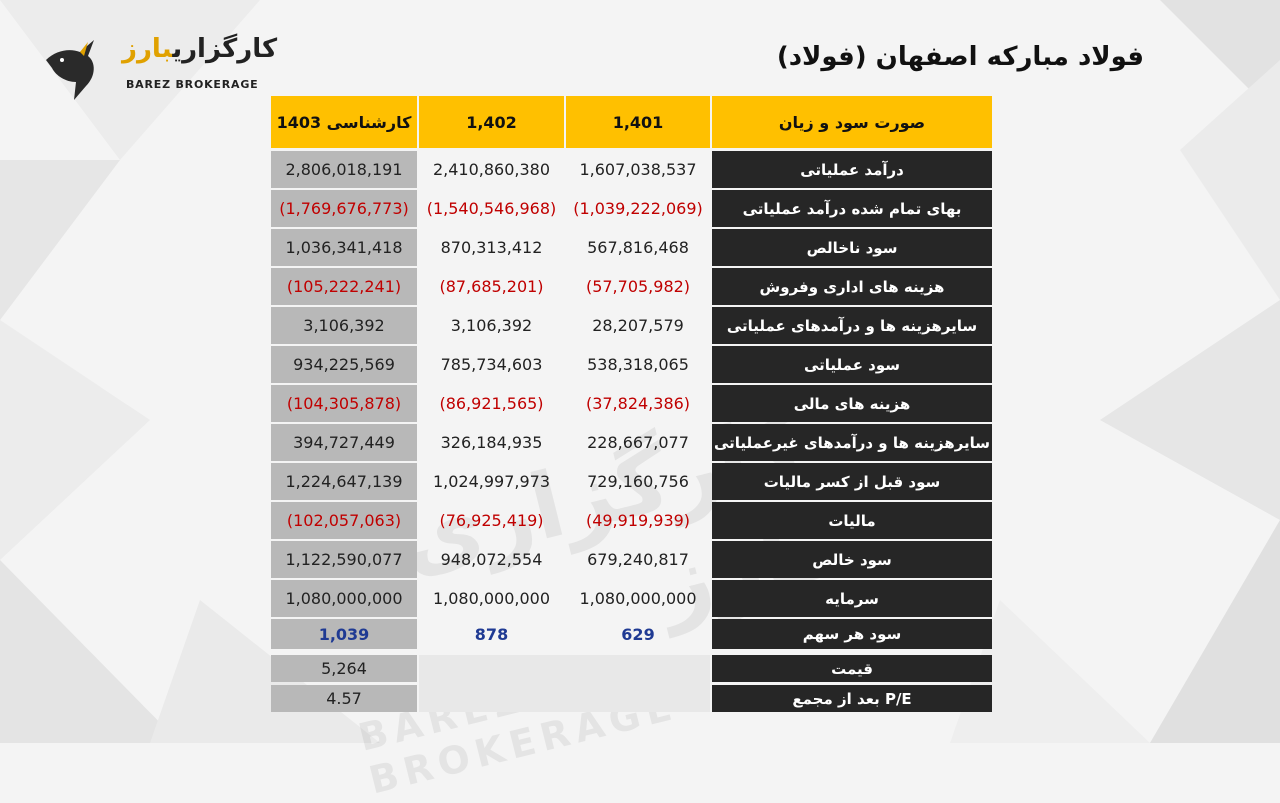  I want to click on row-label: سود قبل از کسر مالیات, so click(852, 481).